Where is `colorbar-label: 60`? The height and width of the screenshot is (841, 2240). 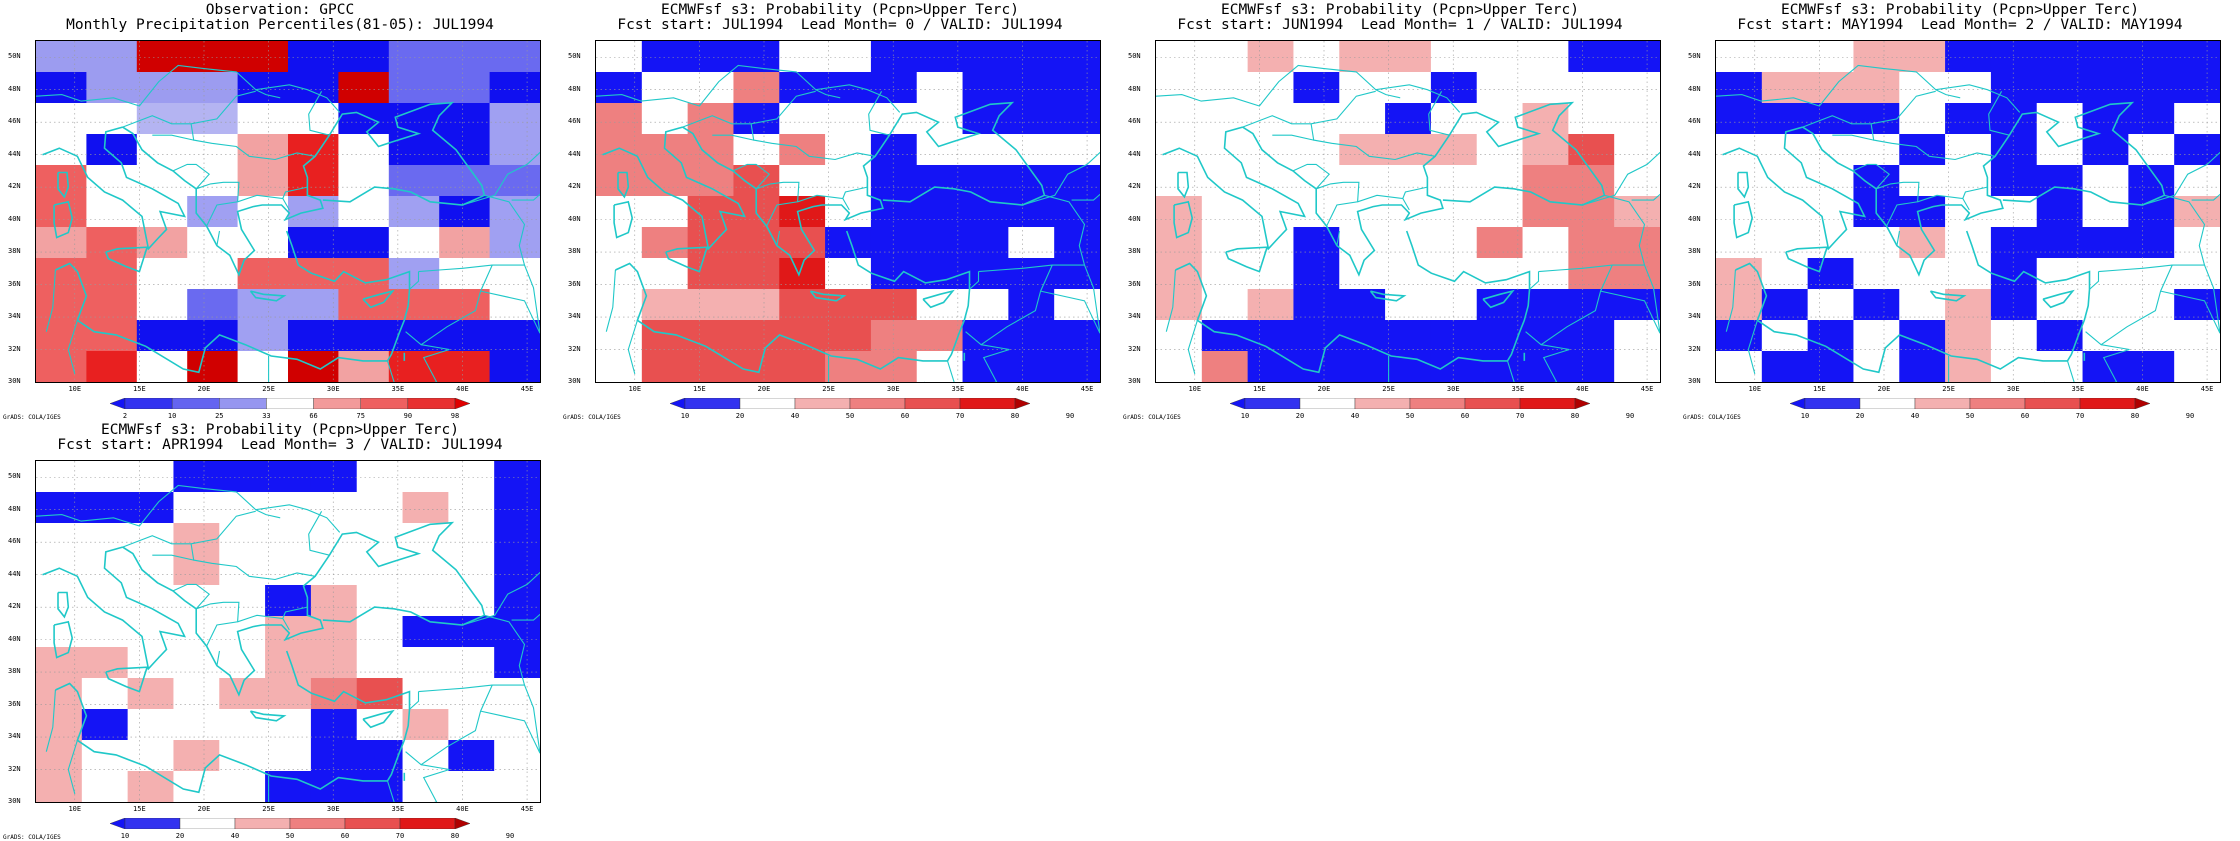 colorbar-label: 60 is located at coordinates (345, 836).